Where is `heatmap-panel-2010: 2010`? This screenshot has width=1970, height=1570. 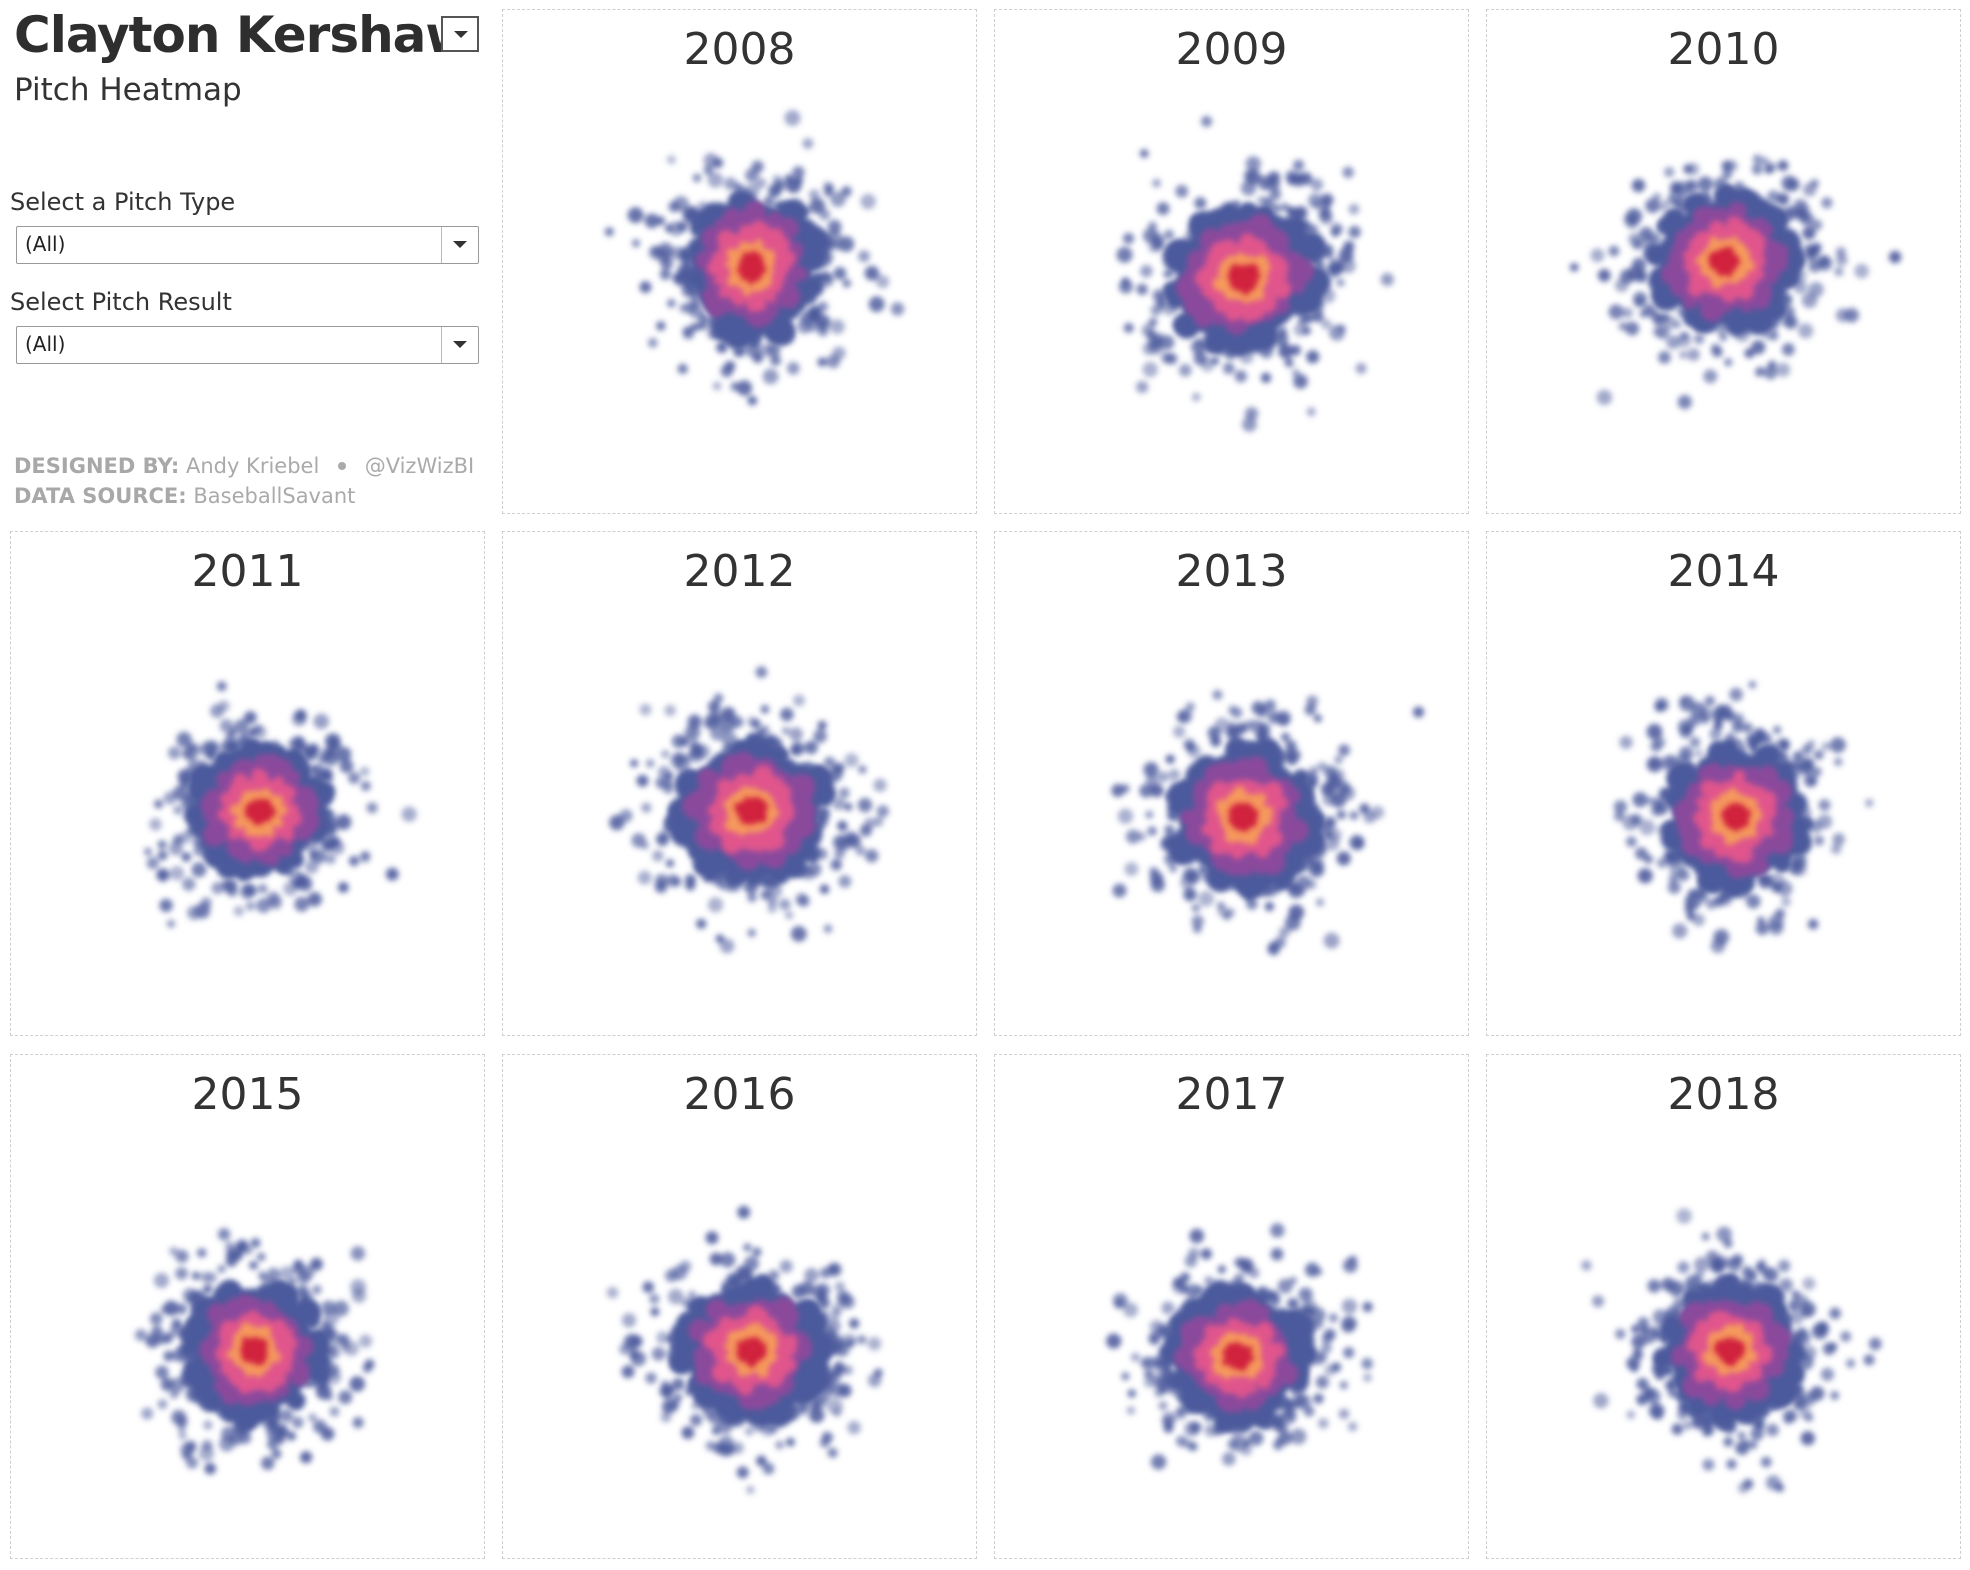
heatmap-panel-2010: 2010 is located at coordinates (1723, 261).